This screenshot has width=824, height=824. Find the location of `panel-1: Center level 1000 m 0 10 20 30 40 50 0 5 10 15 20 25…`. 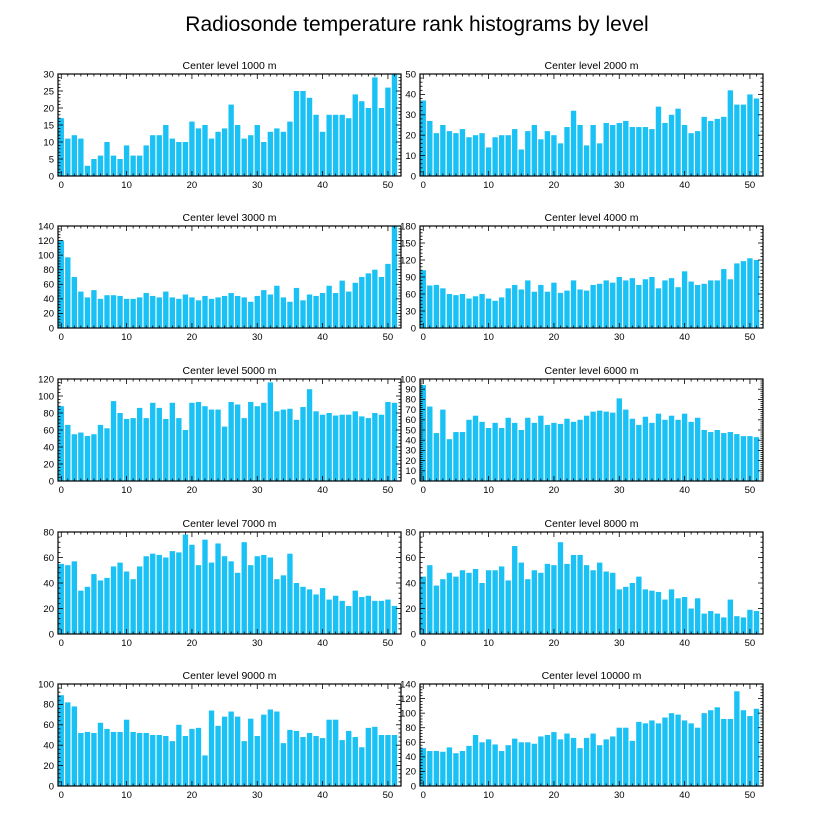

panel-1: Center level 1000 m 0 10 20 30 40 50 0 5 10 15 20 25… is located at coordinates (222, 125).